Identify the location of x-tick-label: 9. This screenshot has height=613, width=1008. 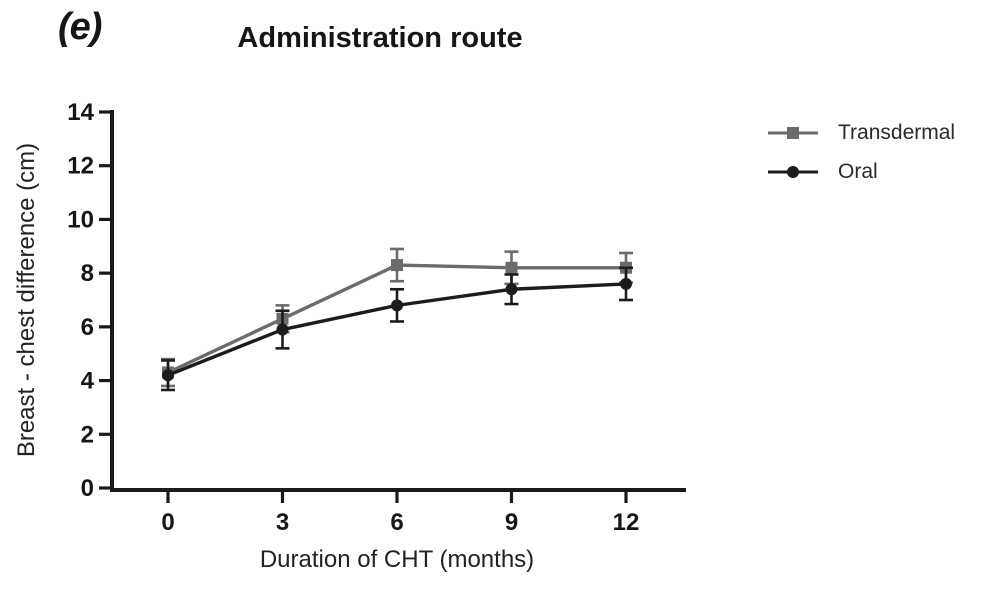
(511, 522).